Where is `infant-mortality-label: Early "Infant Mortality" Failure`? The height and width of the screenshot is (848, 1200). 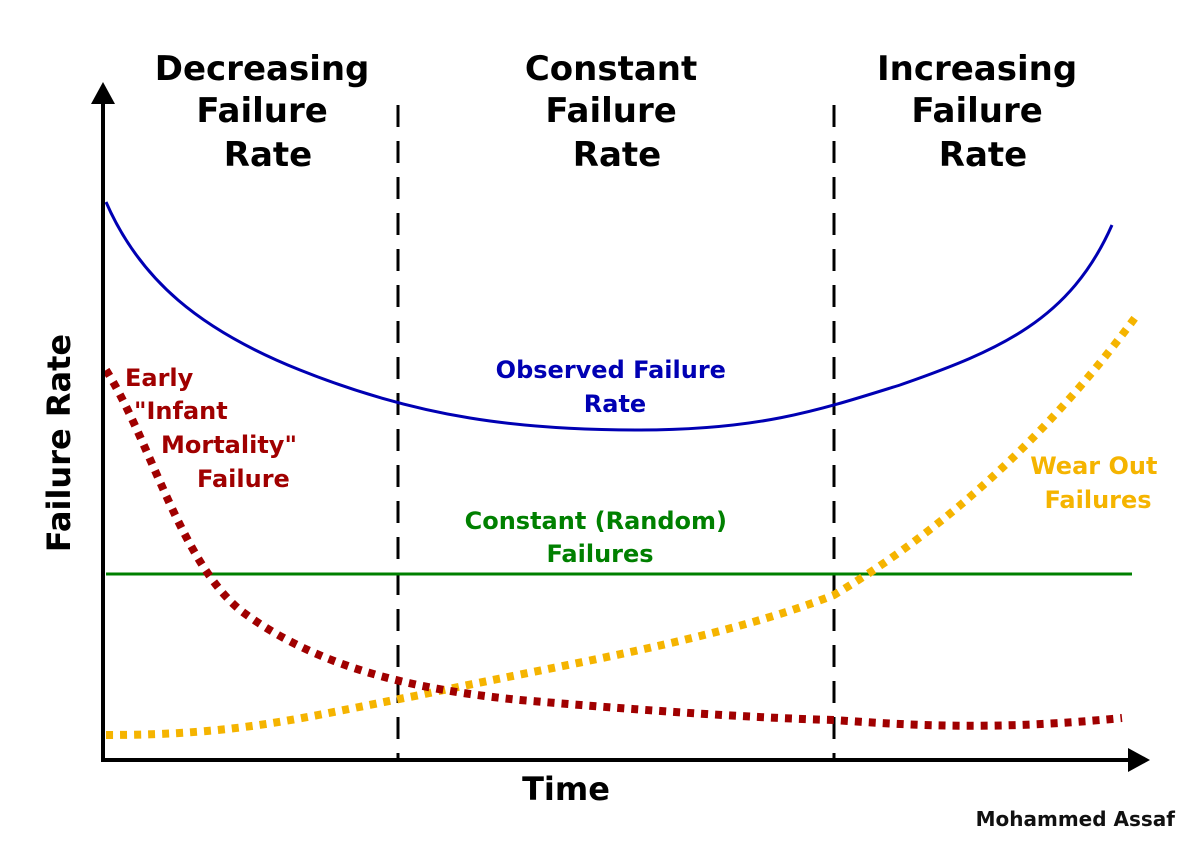
infant-mortality-label: Early "Infant Mortality" Failure is located at coordinates (215, 428).